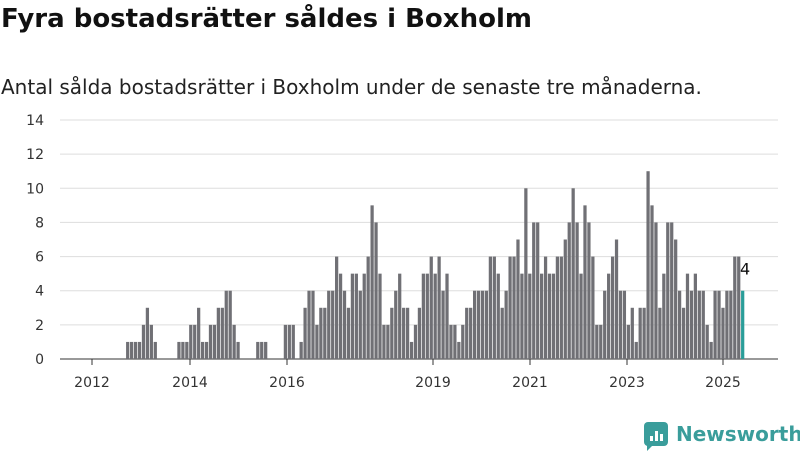 Image resolution: width=800 pixels, height=451 pixels. I want to click on x-tick-label: 2025, so click(723, 383).